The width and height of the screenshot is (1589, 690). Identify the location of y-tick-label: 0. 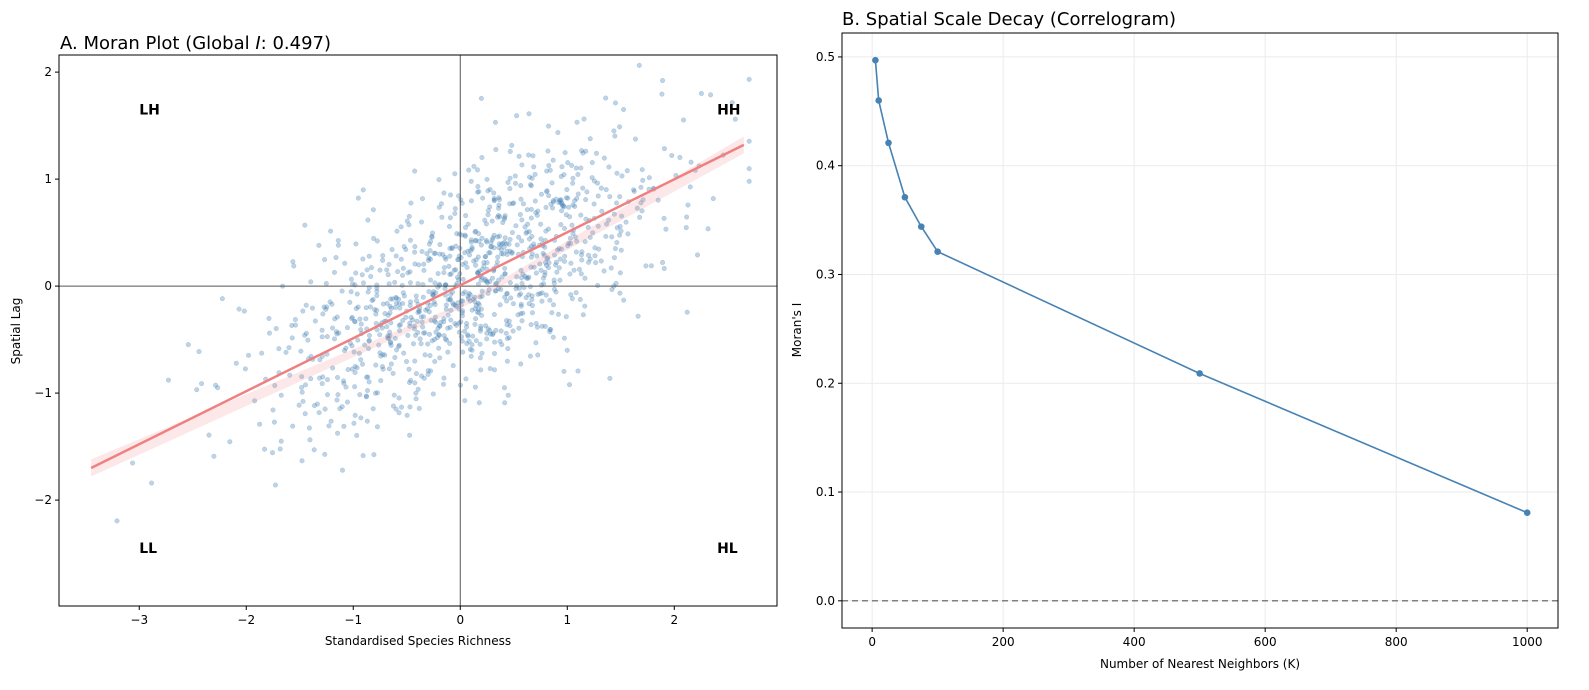
(48, 286).